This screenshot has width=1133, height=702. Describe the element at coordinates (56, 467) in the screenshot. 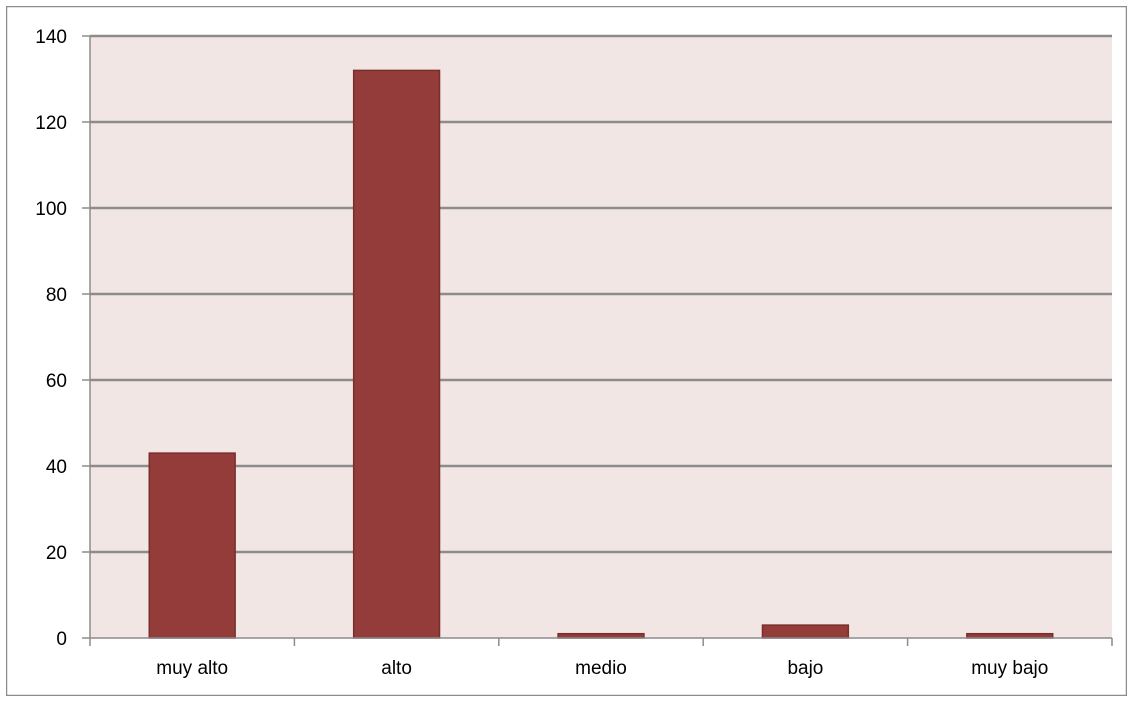

I see `y-tick-label-40: 40` at that location.